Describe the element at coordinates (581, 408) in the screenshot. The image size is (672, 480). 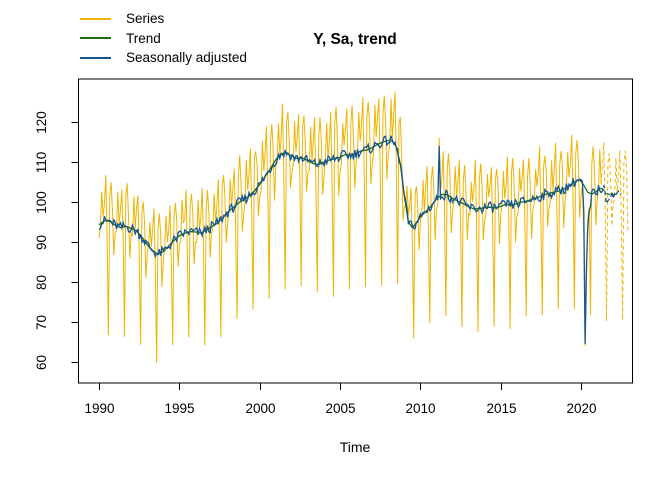
I see `x-tick-label: 2020` at that location.